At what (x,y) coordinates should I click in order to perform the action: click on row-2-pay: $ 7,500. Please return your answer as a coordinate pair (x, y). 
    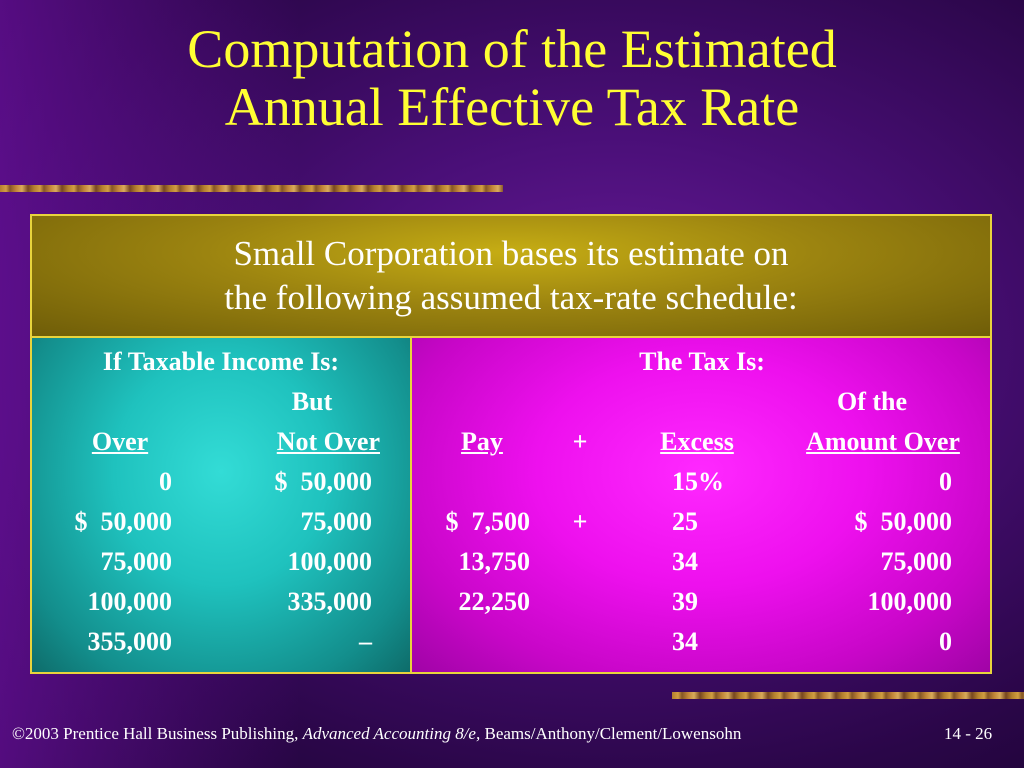
    Looking at the image, I should click on (488, 521).